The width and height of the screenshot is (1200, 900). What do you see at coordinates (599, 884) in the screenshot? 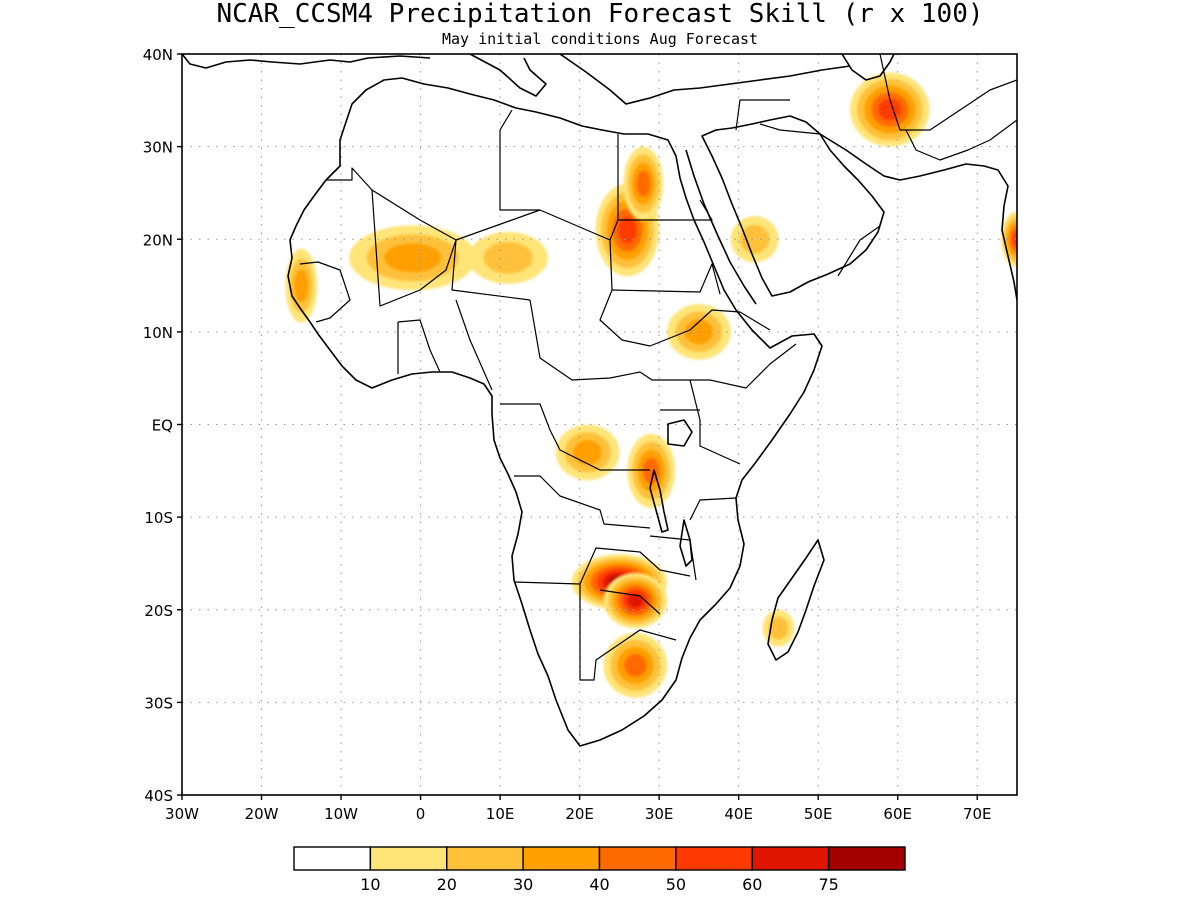
I see `legend-label-40: 40` at bounding box center [599, 884].